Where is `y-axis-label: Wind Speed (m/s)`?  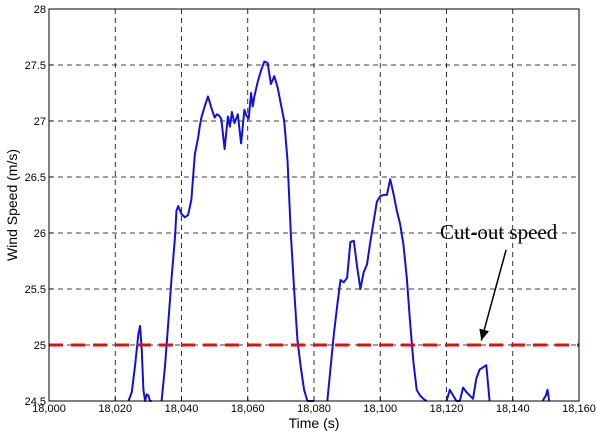 y-axis-label: Wind Speed (m/s) is located at coordinates (12, 205).